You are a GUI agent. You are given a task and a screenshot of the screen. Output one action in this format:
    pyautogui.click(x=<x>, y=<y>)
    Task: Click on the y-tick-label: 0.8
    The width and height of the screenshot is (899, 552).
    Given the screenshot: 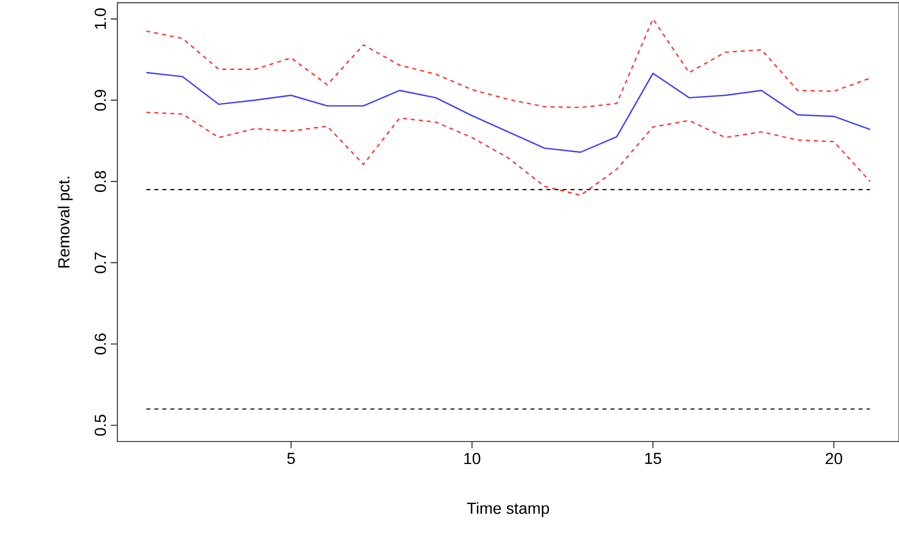 What is the action you would take?
    pyautogui.click(x=100, y=181)
    